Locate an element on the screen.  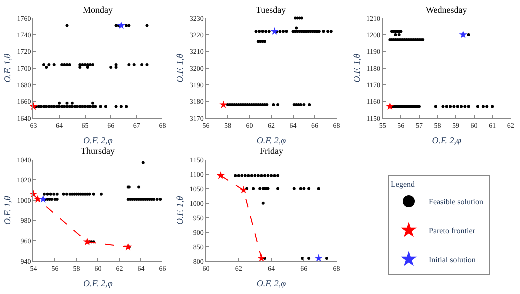
legend-label: Pareto frontier is located at coordinates (452, 231).